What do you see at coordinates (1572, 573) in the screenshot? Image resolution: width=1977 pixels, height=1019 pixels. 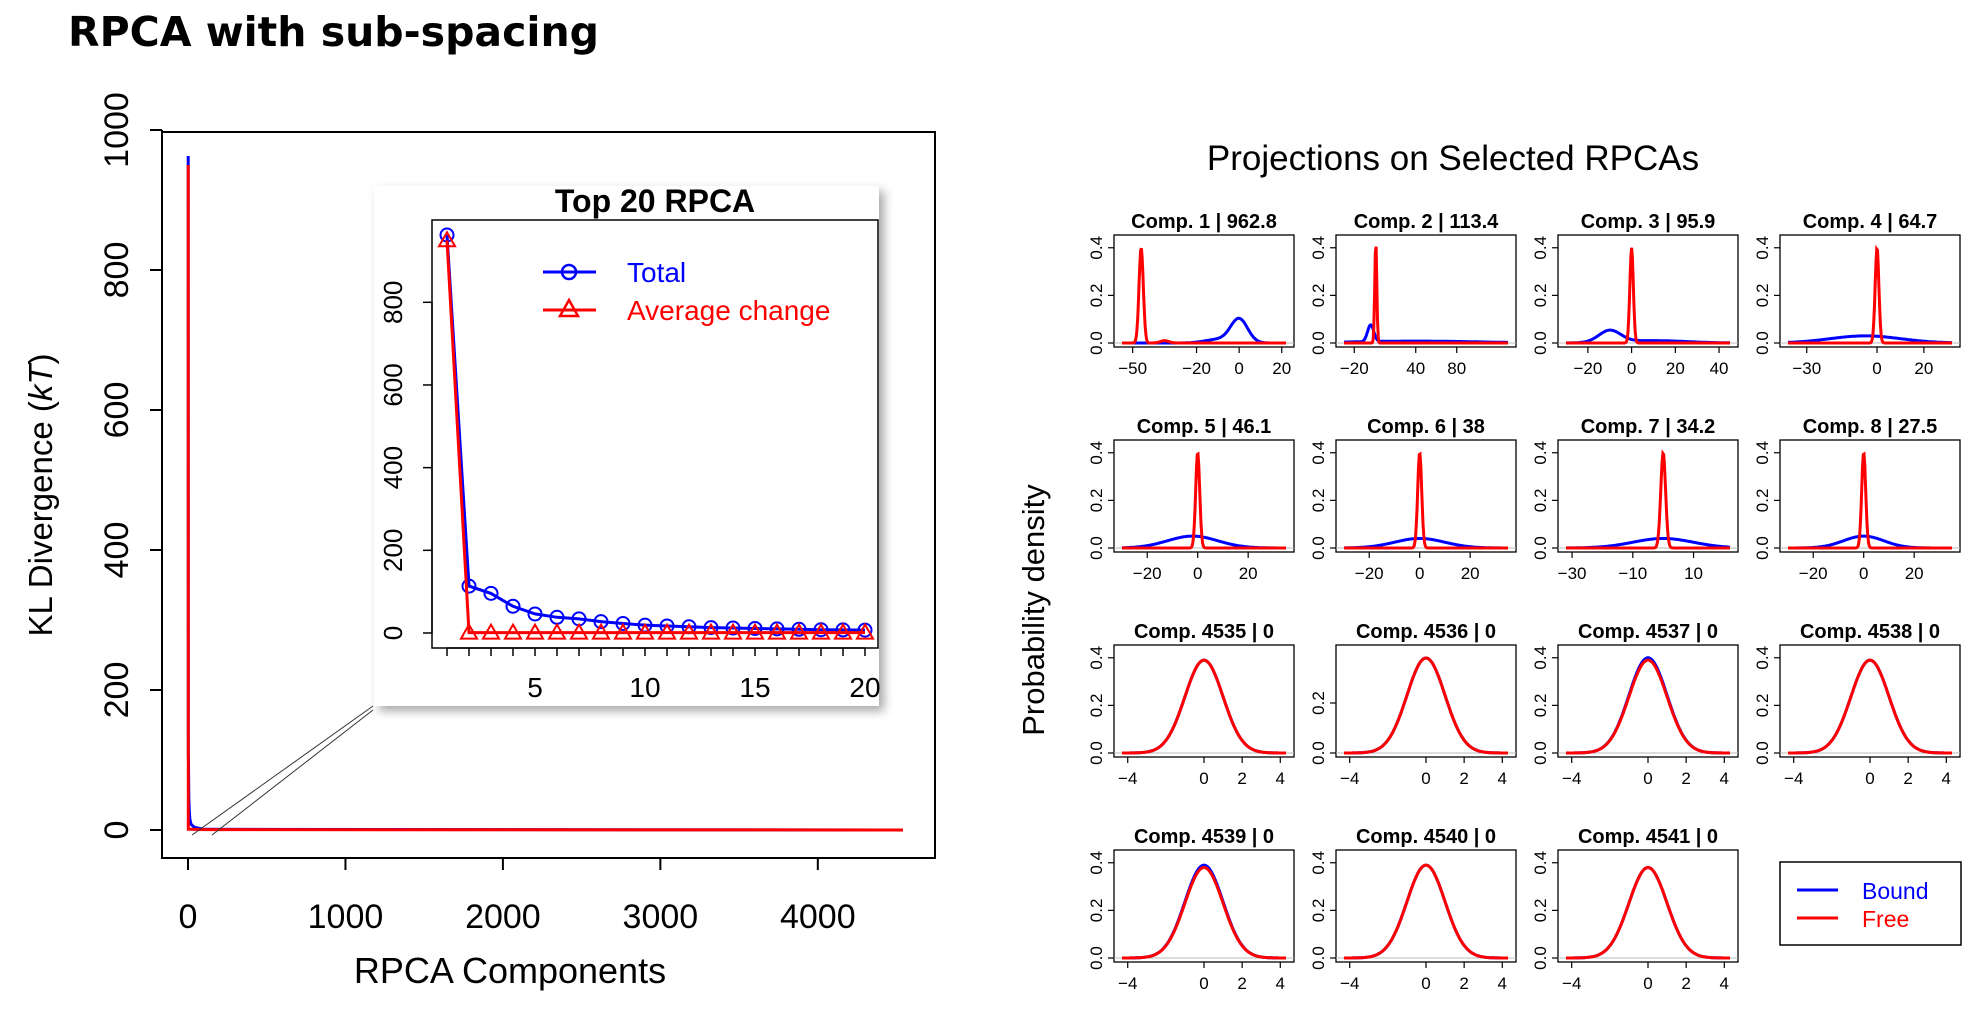 I see `panel-x-tick-label: −30` at bounding box center [1572, 573].